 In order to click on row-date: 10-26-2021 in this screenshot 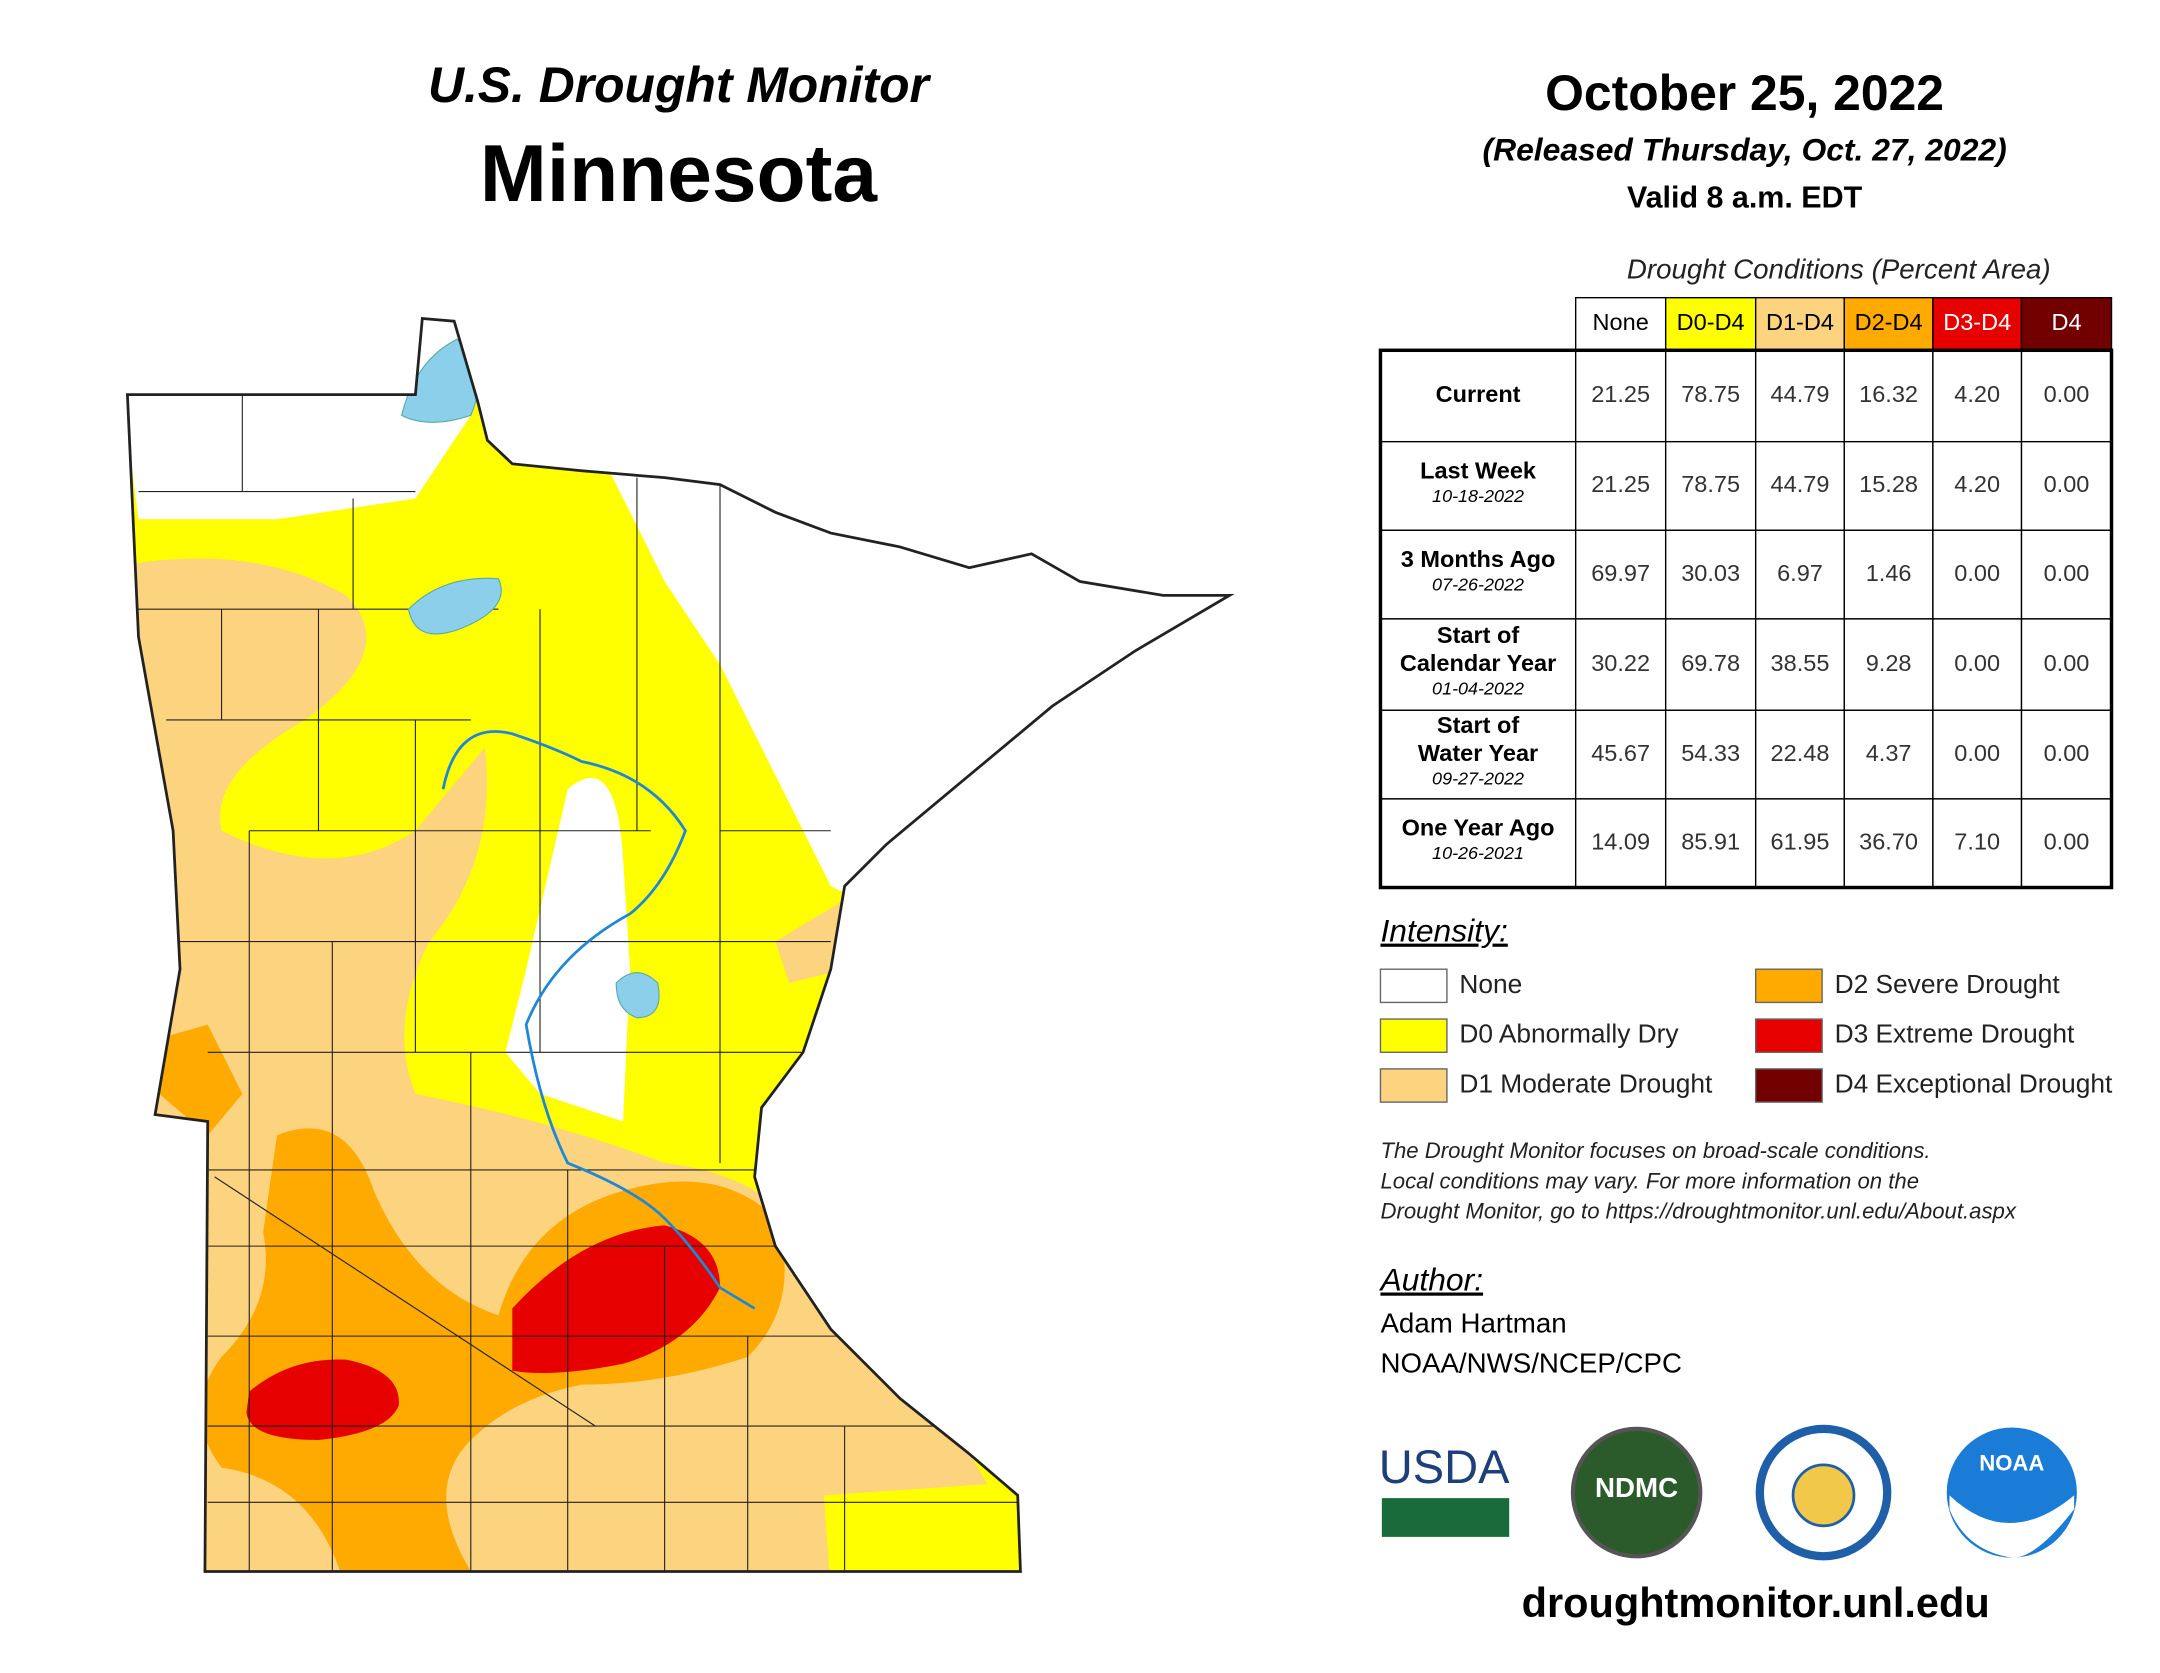, I will do `click(1478, 853)`.